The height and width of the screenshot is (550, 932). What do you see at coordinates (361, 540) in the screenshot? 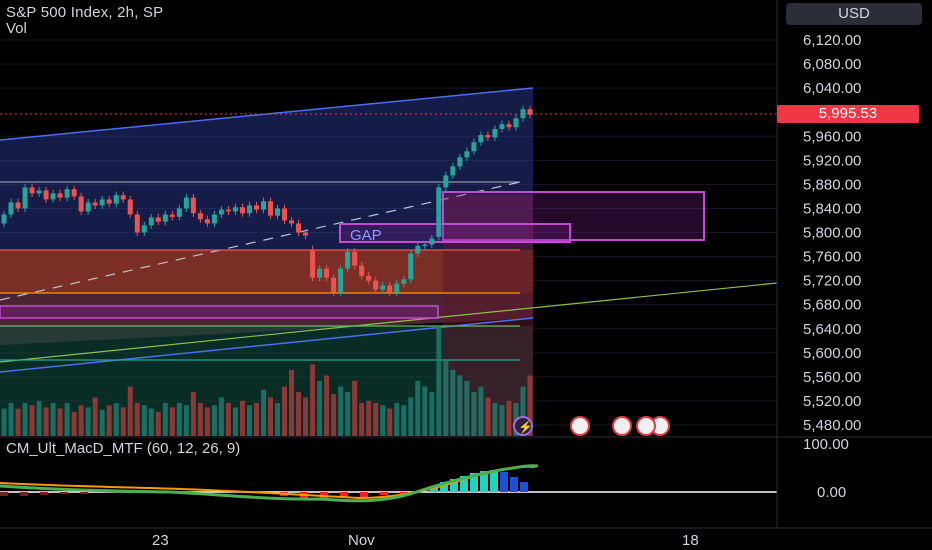
I see `time-axis-label: Nov` at bounding box center [361, 540].